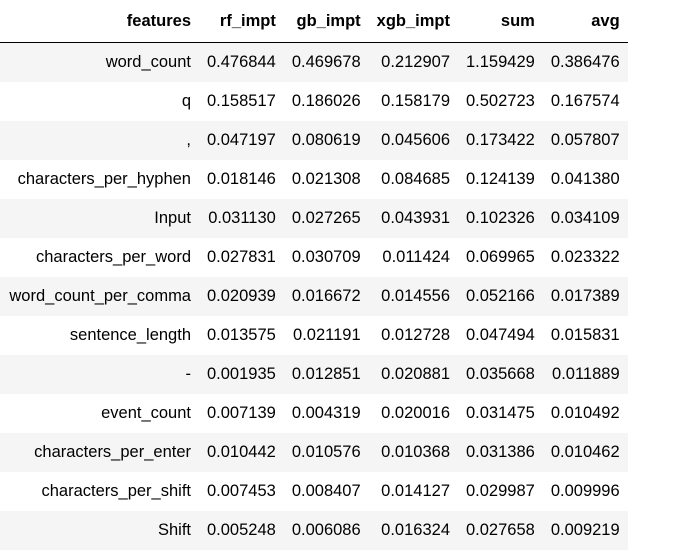 The width and height of the screenshot is (690, 551). I want to click on rf-impt-cell: 0.027831, so click(241, 257).